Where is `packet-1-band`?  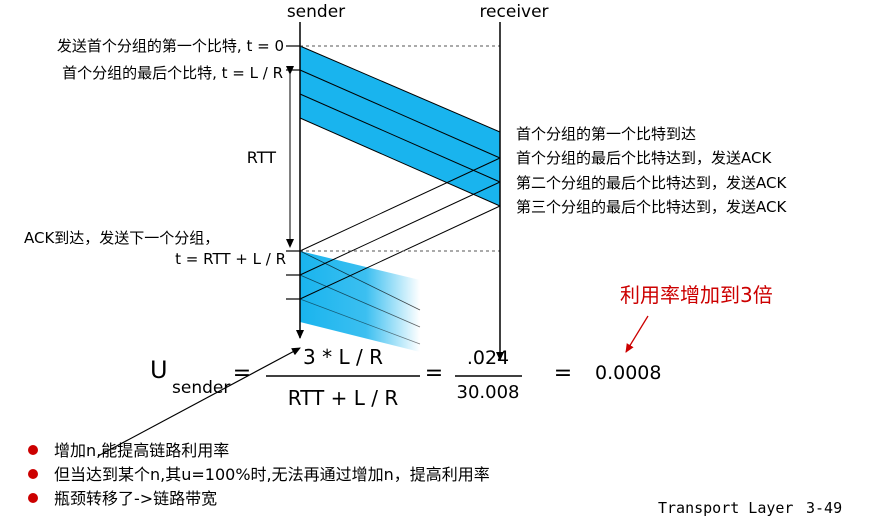 packet-1-band is located at coordinates (400, 102).